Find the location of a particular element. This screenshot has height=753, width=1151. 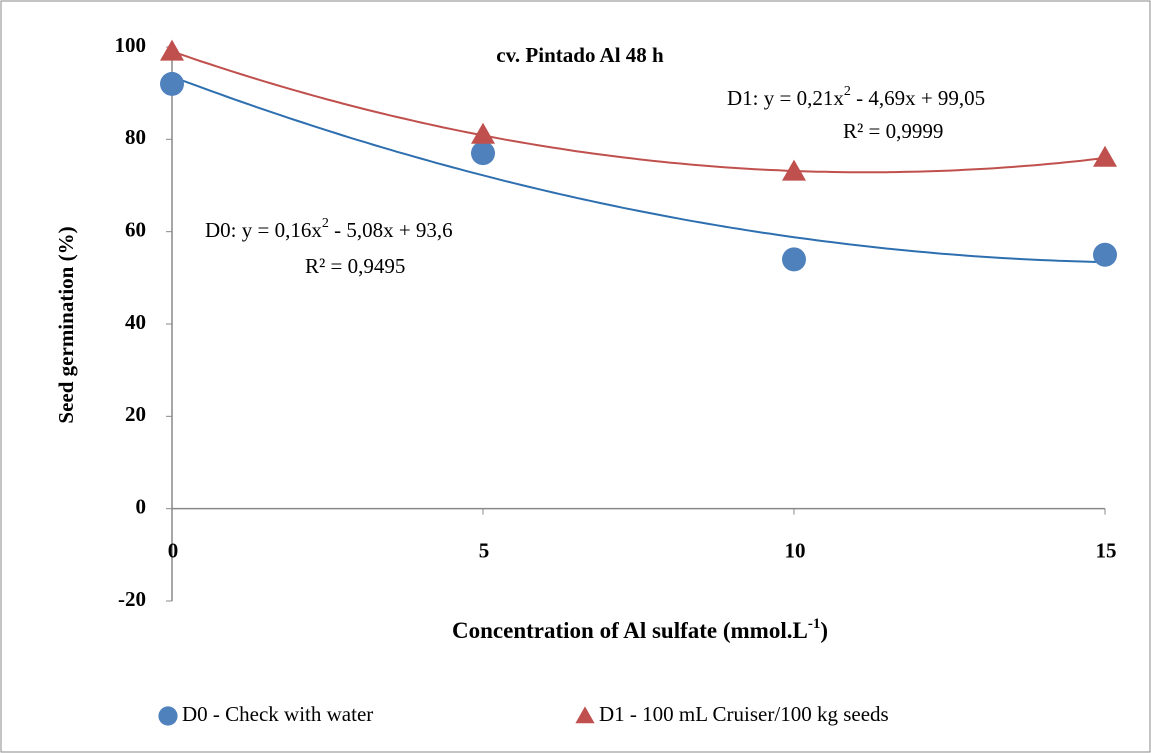

y-tick-label: 100 is located at coordinates (131, 45).